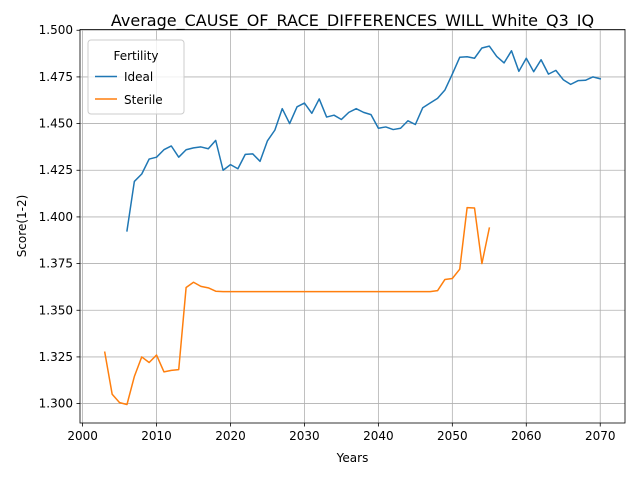 This screenshot has width=640, height=480. What do you see at coordinates (526, 436) in the screenshot?
I see `x-tick-label: 2060` at bounding box center [526, 436].